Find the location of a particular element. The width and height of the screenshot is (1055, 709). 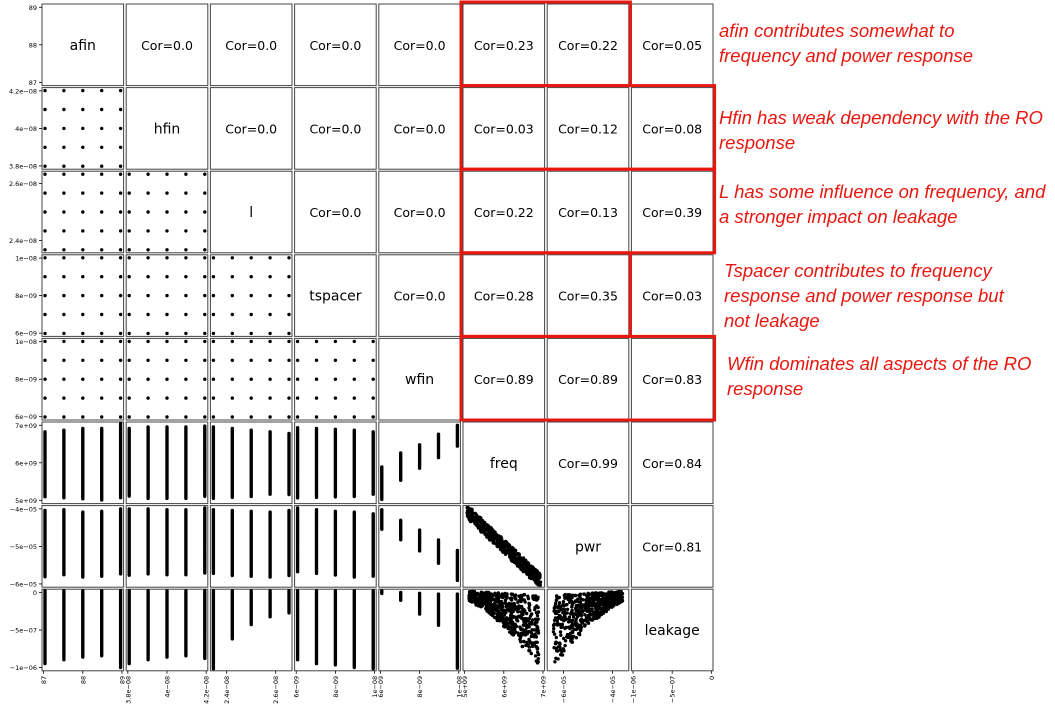

variable-label: pwr is located at coordinates (588, 547).